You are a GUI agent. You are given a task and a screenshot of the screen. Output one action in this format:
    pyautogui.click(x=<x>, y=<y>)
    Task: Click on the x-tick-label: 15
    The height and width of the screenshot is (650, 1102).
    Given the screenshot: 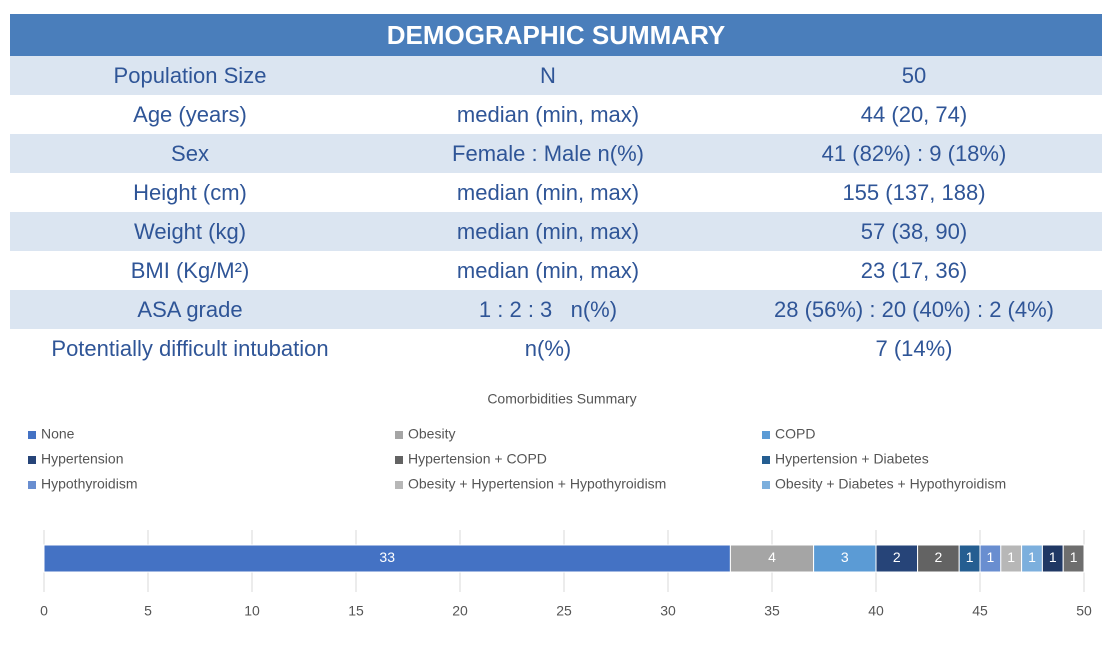 What is the action you would take?
    pyautogui.click(x=356, y=611)
    